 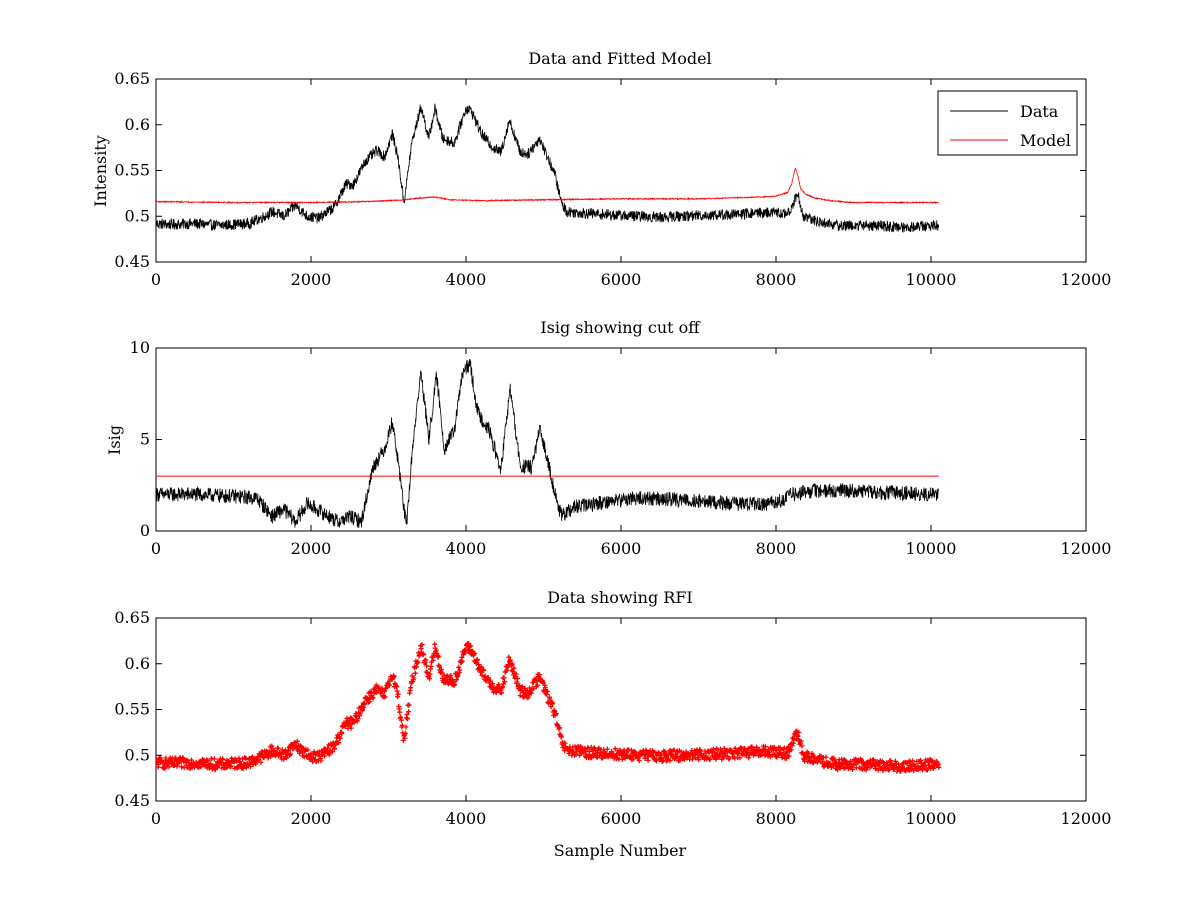 I want to click on x-axis-label: Sample Number, so click(x=620, y=850).